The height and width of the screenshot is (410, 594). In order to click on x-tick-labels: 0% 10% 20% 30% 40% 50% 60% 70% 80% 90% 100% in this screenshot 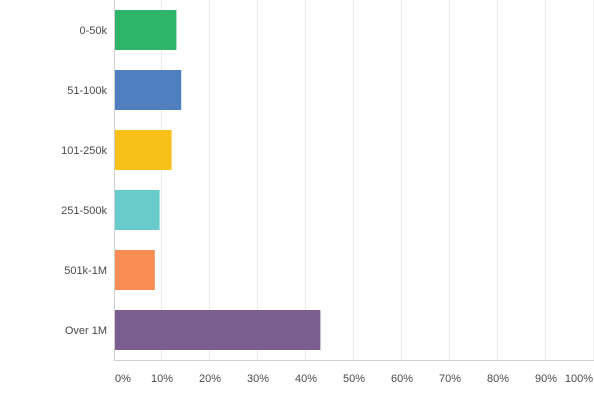, I will do `click(354, 379)`.